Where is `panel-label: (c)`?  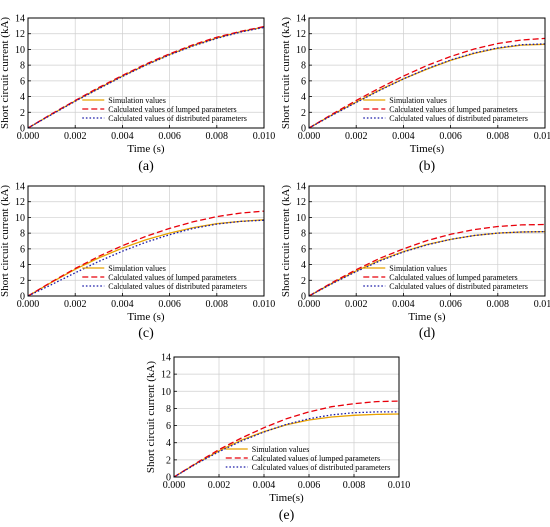 panel-label: (c) is located at coordinates (146, 333).